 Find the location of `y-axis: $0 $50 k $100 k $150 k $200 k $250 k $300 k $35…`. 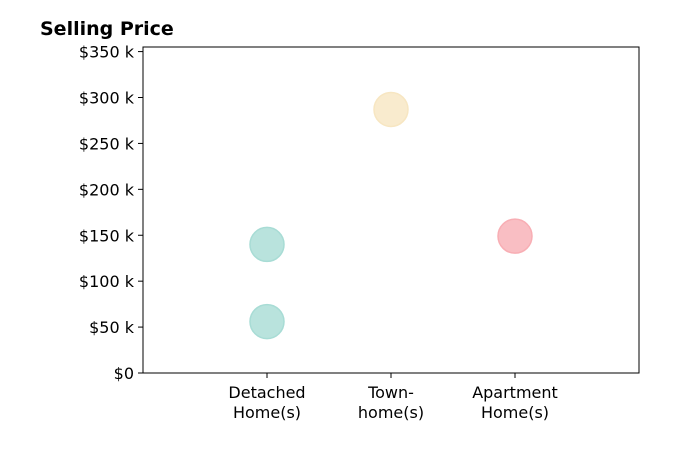

y-axis: $0 $50 k $100 k $150 k $200 k $250 k $300 k $35… is located at coordinates (111, 213).